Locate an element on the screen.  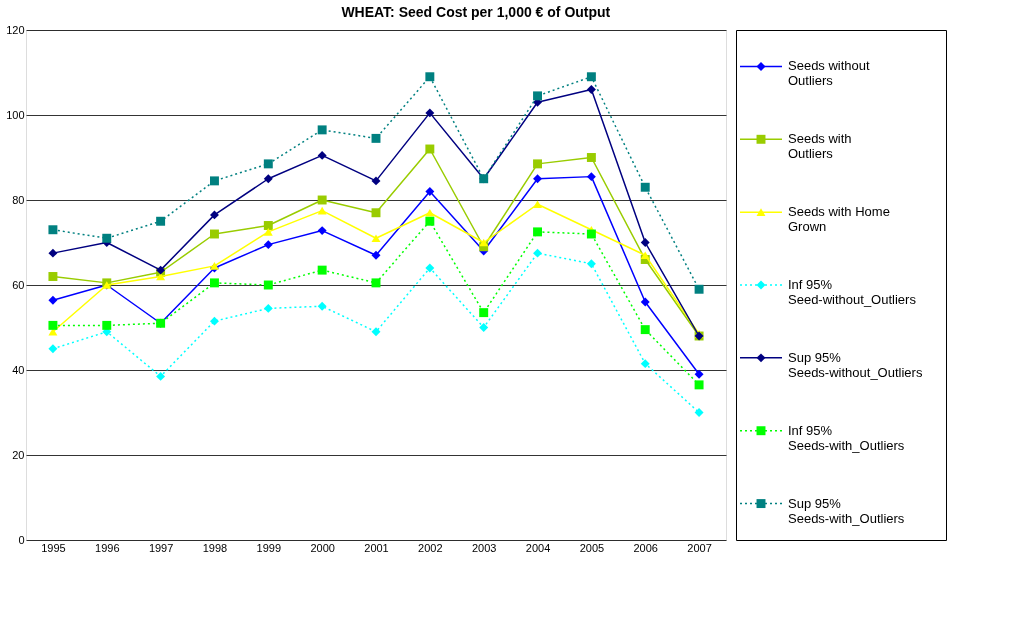
x-tick-label: 2001 is located at coordinates (376, 547).